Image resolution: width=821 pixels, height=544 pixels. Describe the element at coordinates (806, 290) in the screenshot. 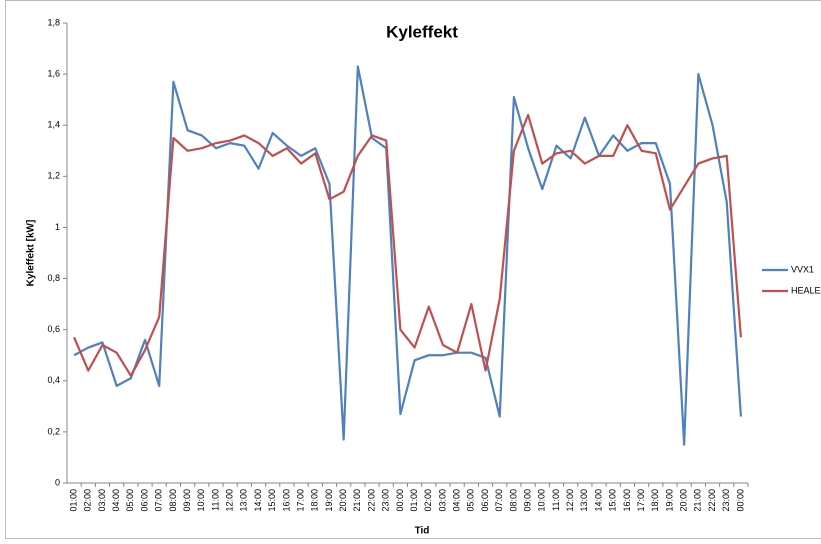

I see `legend-label: HEALEX` at that location.